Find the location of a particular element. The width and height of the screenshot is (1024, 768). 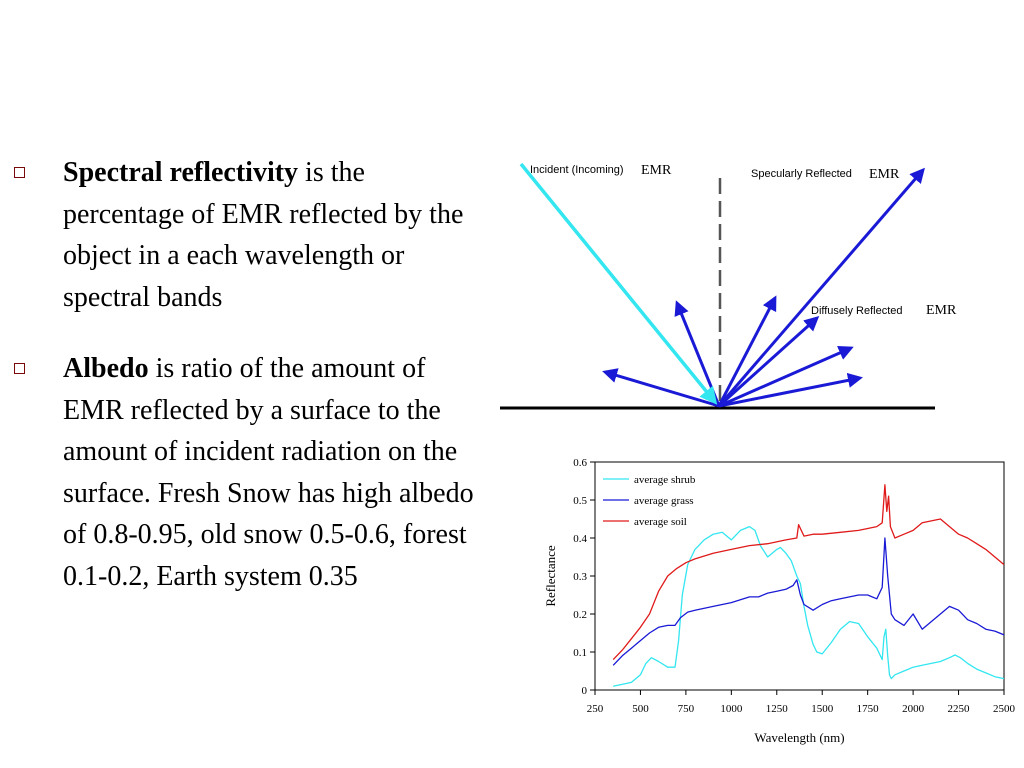

y-tick-label: 0.2 is located at coordinates (580, 615).